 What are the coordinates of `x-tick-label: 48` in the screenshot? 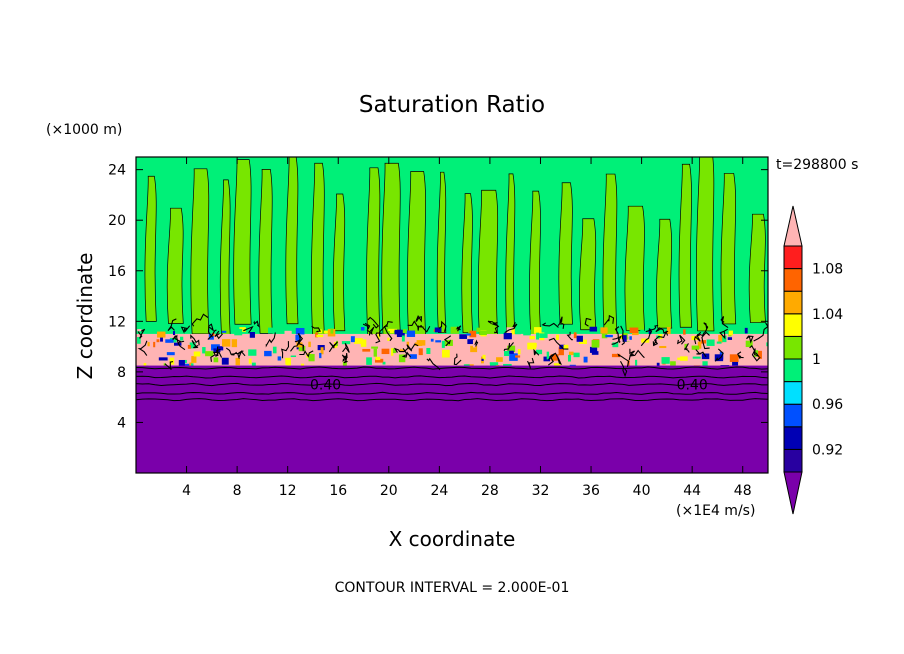 It's located at (743, 491).